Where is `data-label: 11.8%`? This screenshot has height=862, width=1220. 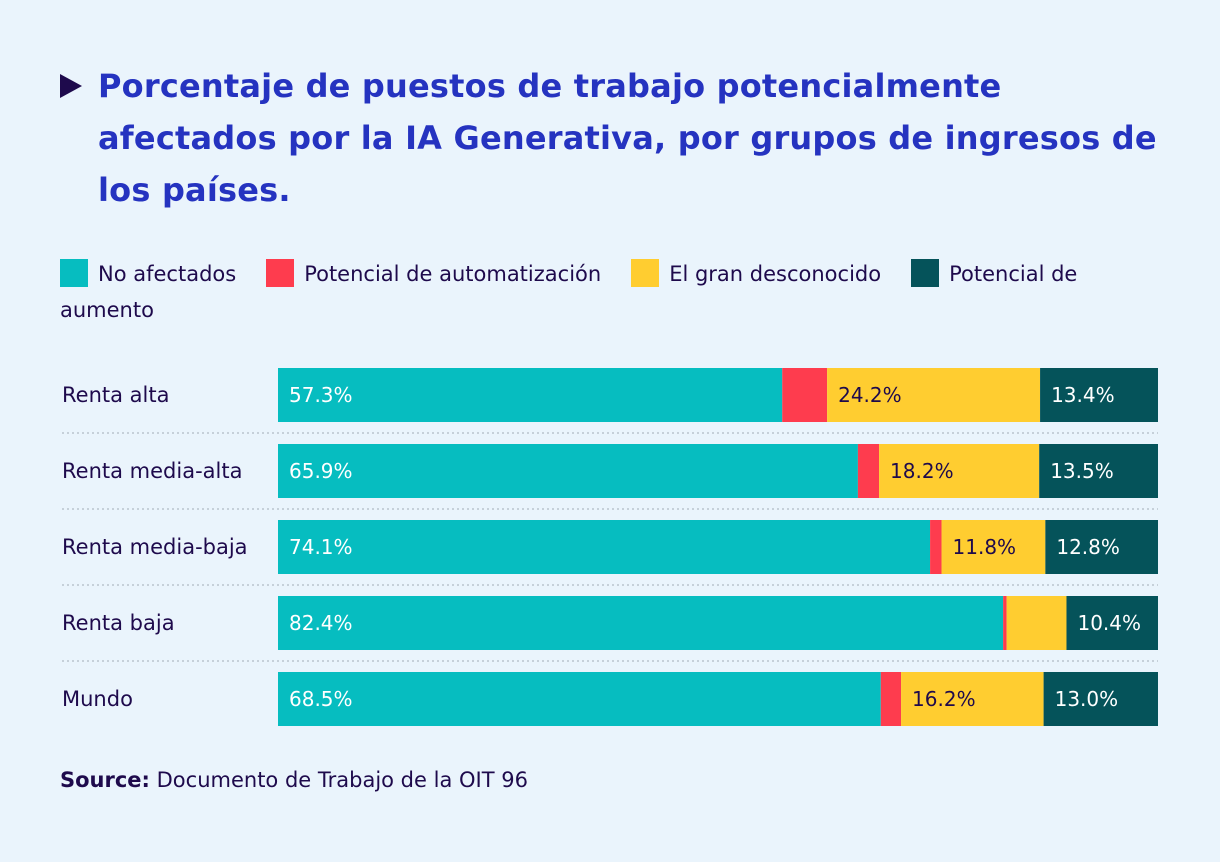
data-label: 11.8% is located at coordinates (985, 547).